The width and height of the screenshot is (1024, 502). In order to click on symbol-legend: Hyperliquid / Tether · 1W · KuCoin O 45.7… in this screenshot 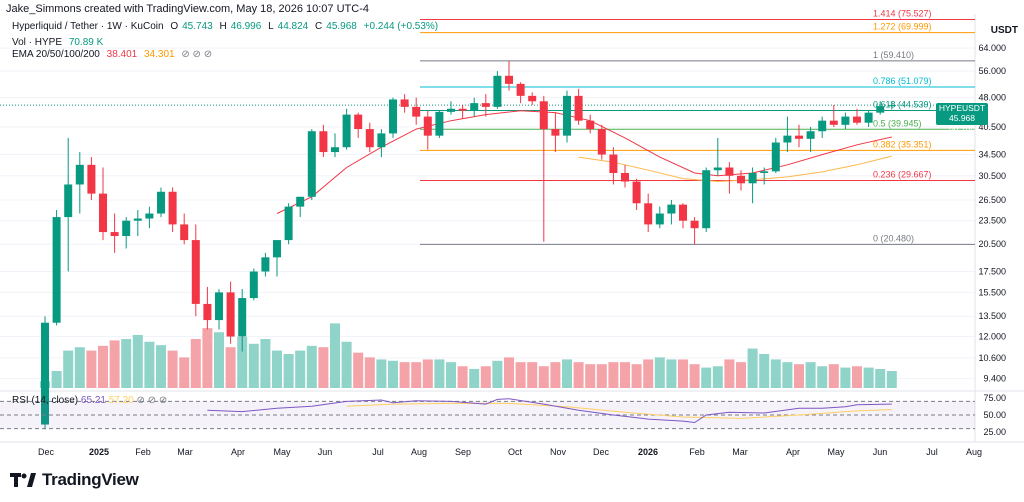, I will do `click(227, 26)`.